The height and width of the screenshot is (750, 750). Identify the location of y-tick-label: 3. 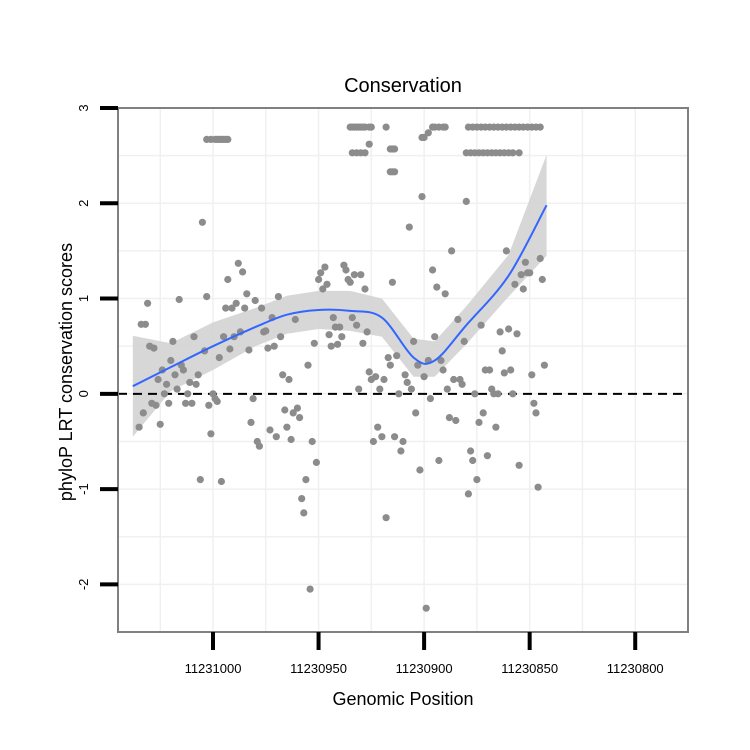
(83, 107).